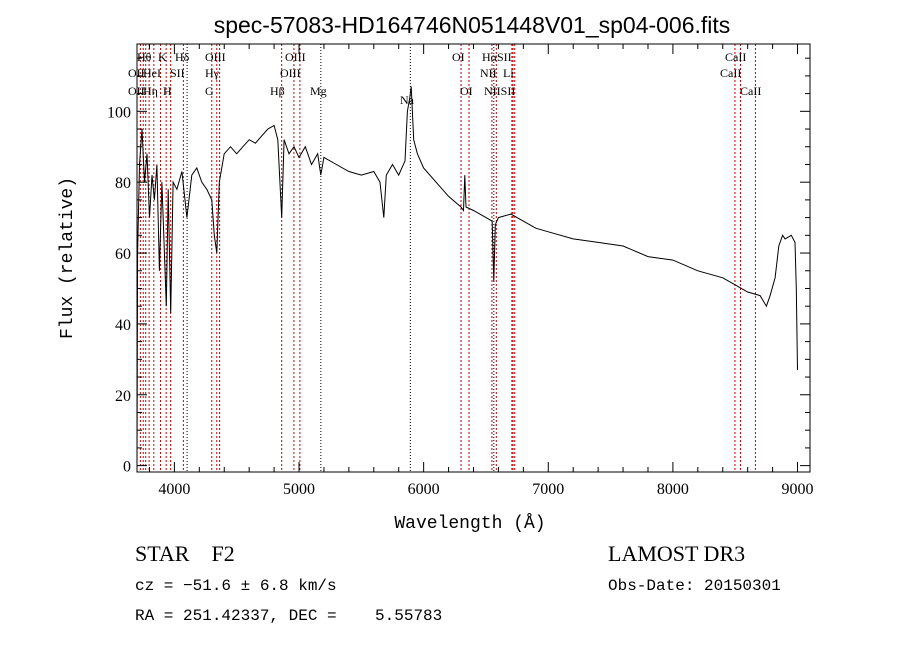  Describe the element at coordinates (548, 489) in the screenshot. I see `x-tick-label: 7000` at that location.